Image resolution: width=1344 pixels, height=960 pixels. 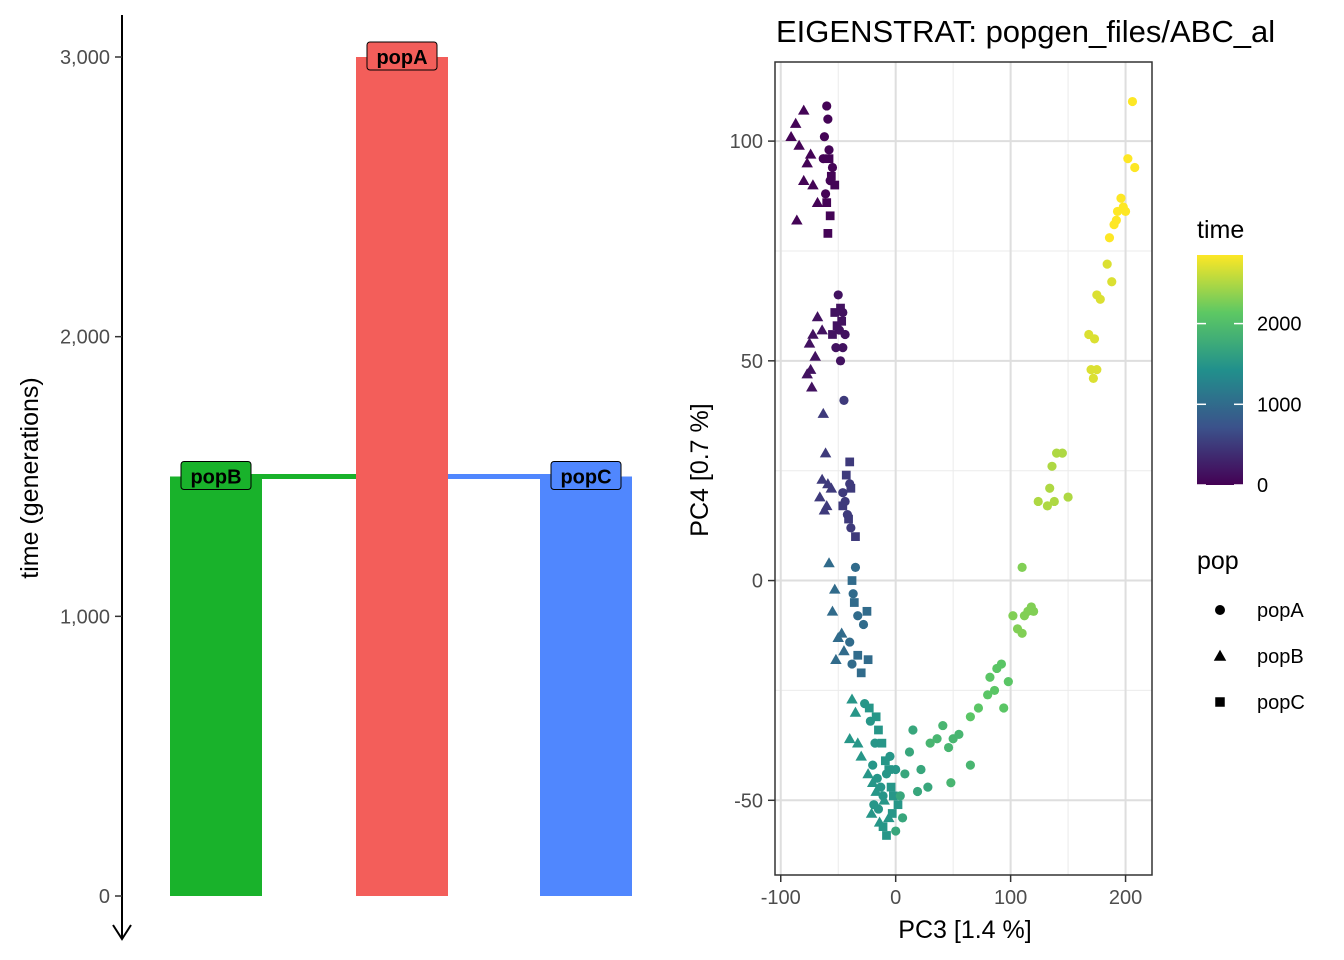 I want to click on pca-y-tick-label: 50, so click(x=752, y=362).